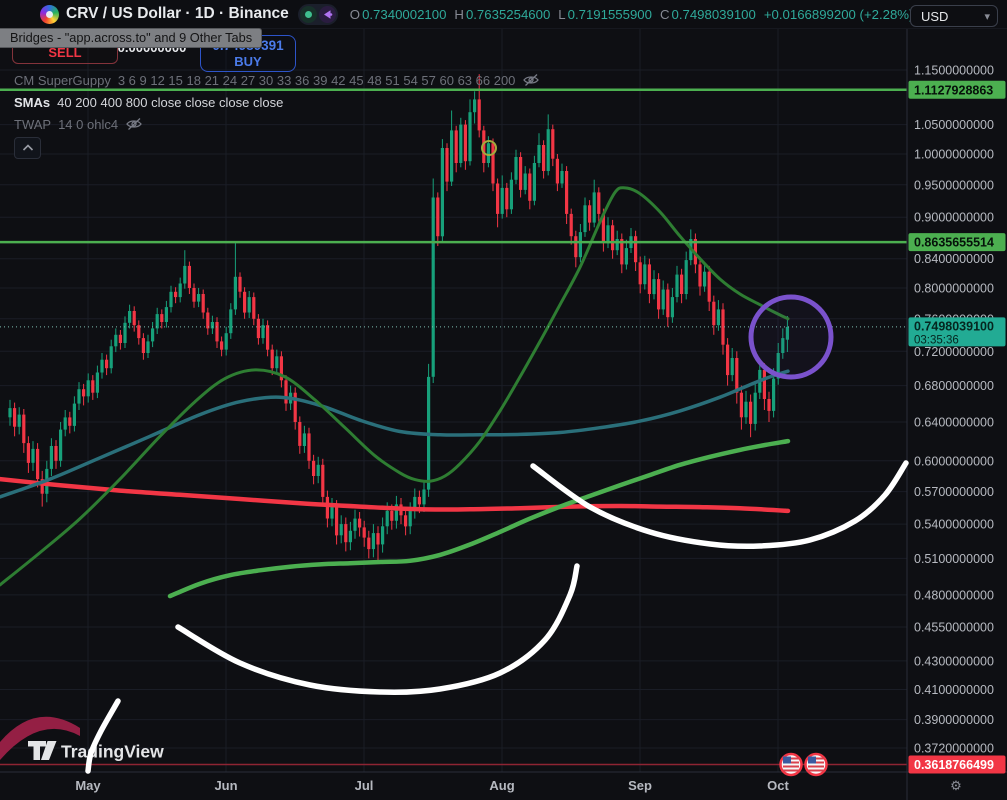 This screenshot has width=1007, height=800. What do you see at coordinates (65, 52) in the screenshot?
I see `sell-button-label: SELL` at bounding box center [65, 52].